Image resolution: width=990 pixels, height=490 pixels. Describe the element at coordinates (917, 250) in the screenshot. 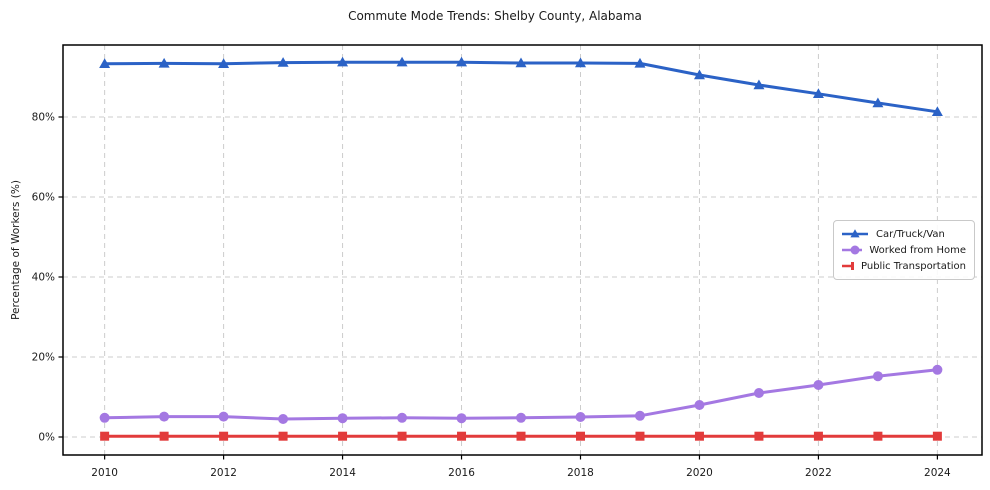

I see `legend-label: Worked from Home` at that location.